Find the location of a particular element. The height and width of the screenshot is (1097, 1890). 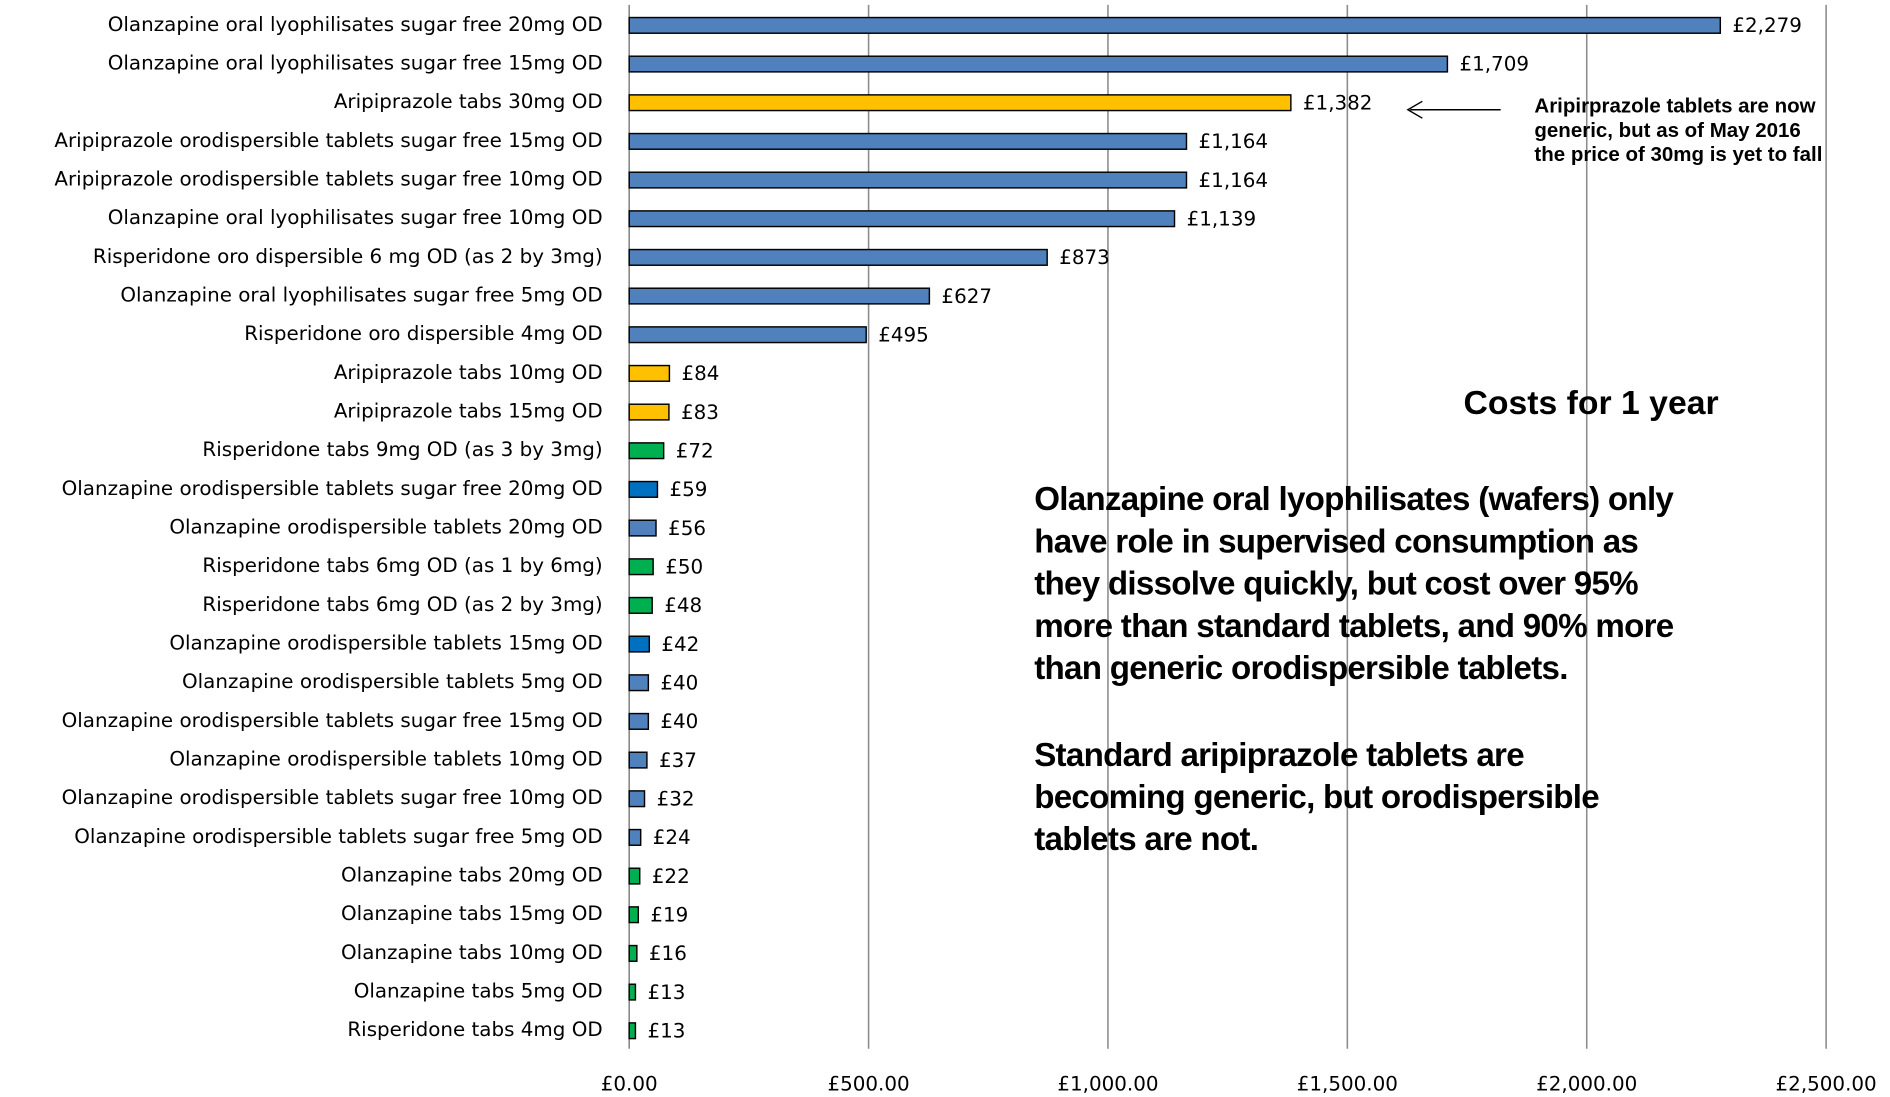

value-label: £2,279 is located at coordinates (1767, 25).